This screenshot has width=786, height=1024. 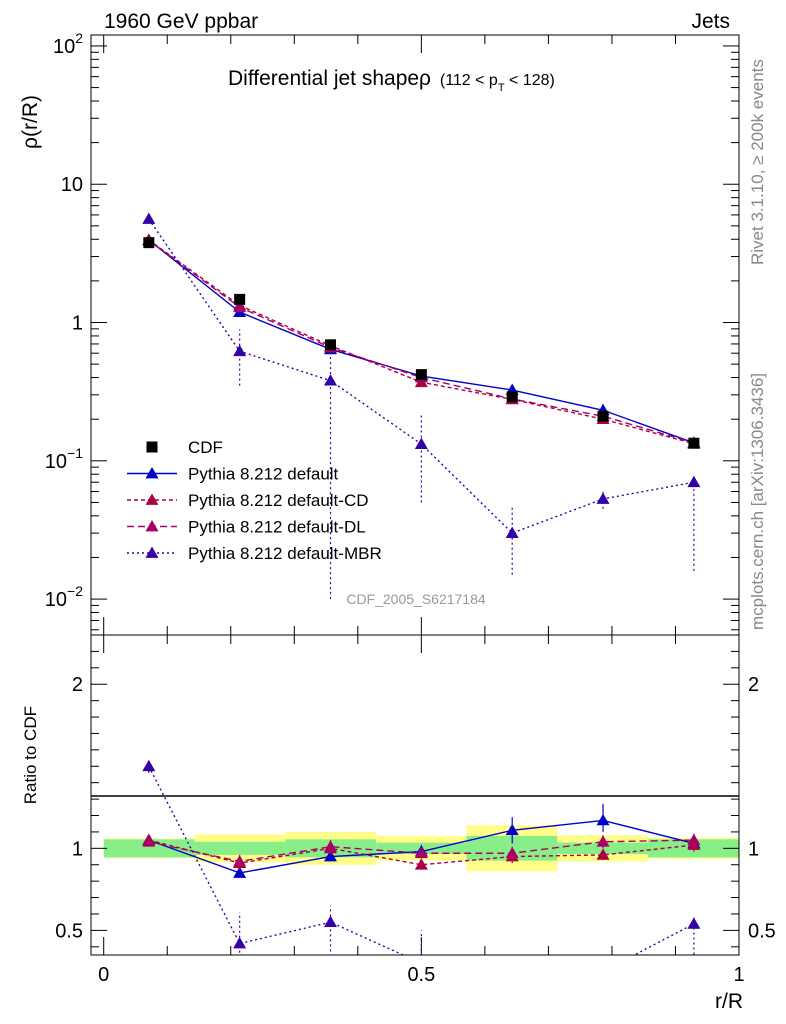 I want to click on legend-item: Pythia 8.212 default, so click(x=233, y=474).